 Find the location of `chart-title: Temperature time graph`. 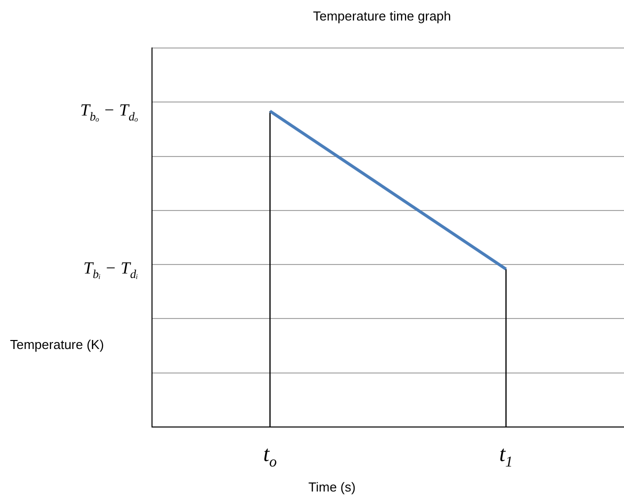

chart-title: Temperature time graph is located at coordinates (382, 16).